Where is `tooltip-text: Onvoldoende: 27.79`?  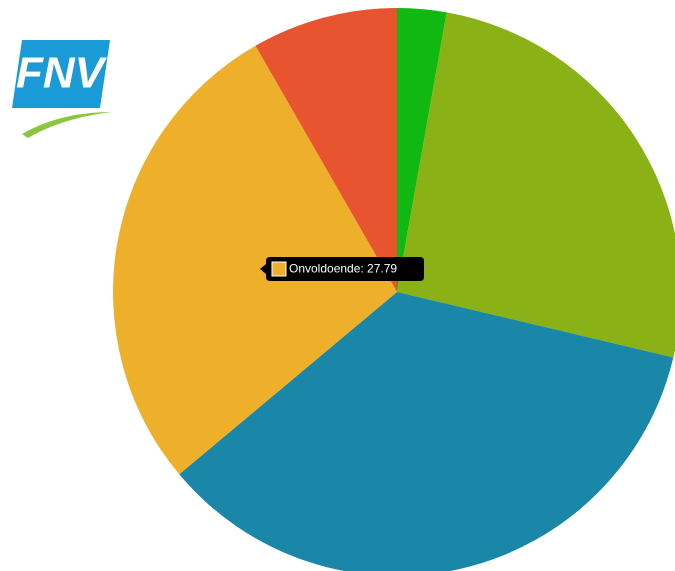
tooltip-text: Onvoldoende: 27.79 is located at coordinates (343, 269).